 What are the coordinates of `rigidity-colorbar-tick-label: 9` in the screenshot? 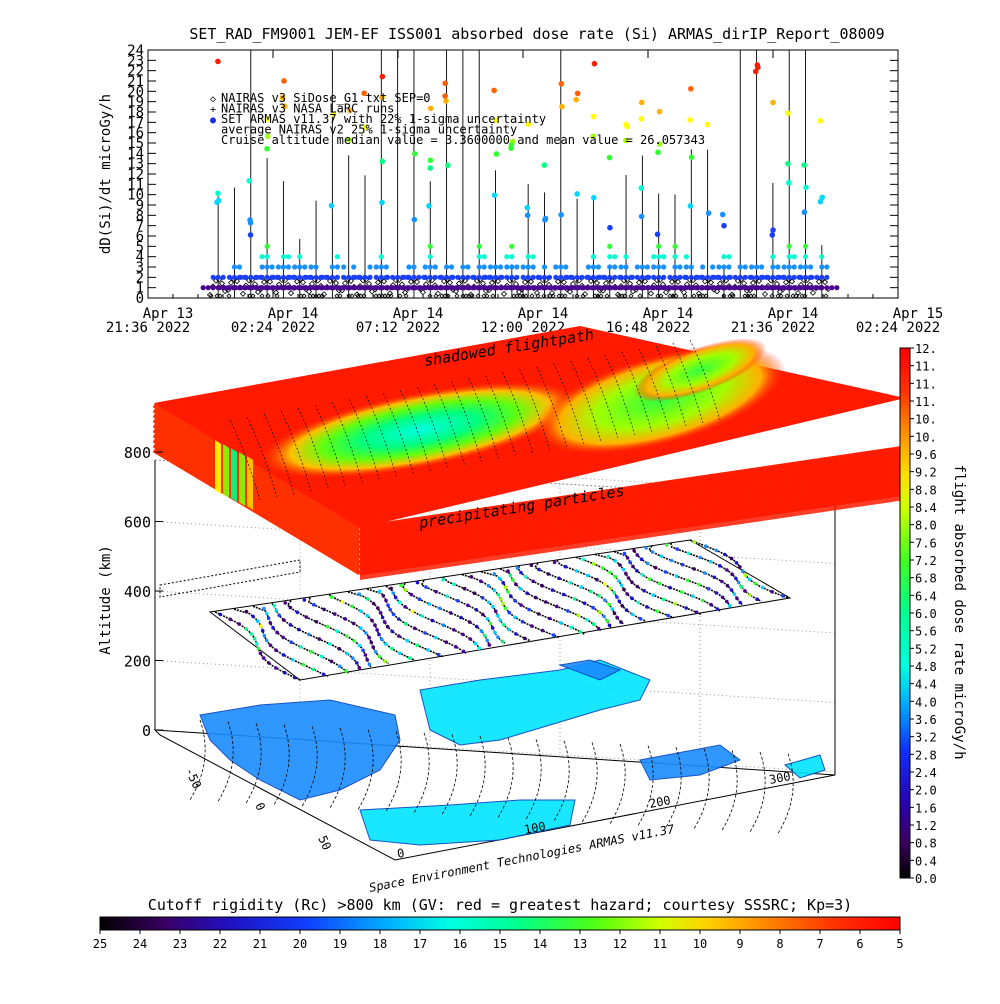 It's located at (739, 944).